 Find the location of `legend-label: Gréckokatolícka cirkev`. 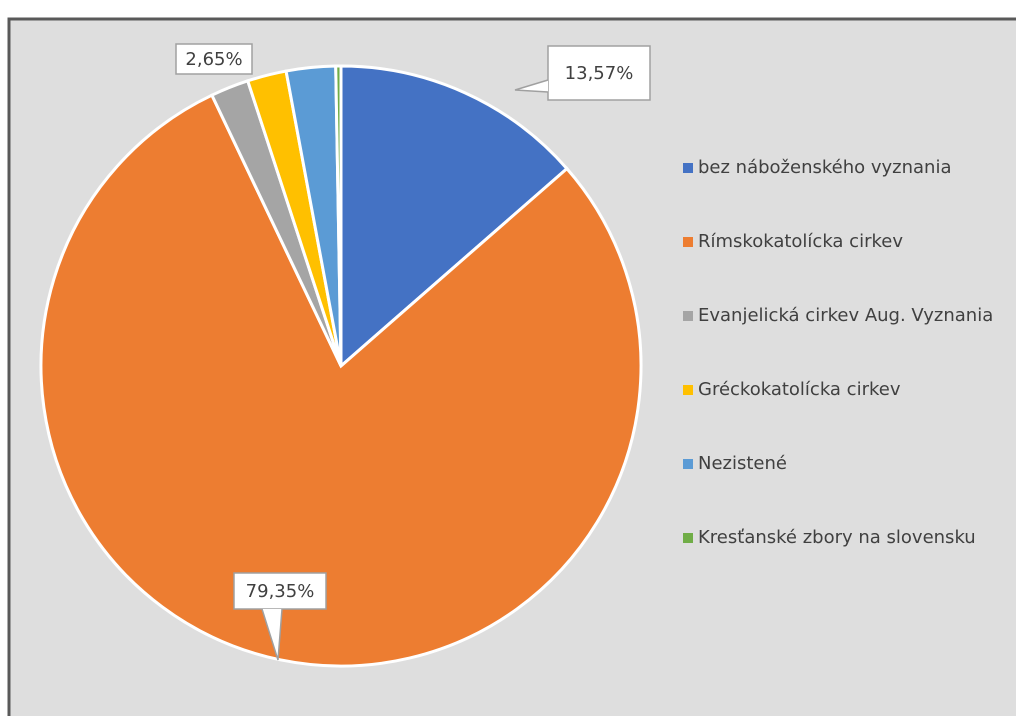

legend-label: Gréckokatolícka cirkev is located at coordinates (799, 389).